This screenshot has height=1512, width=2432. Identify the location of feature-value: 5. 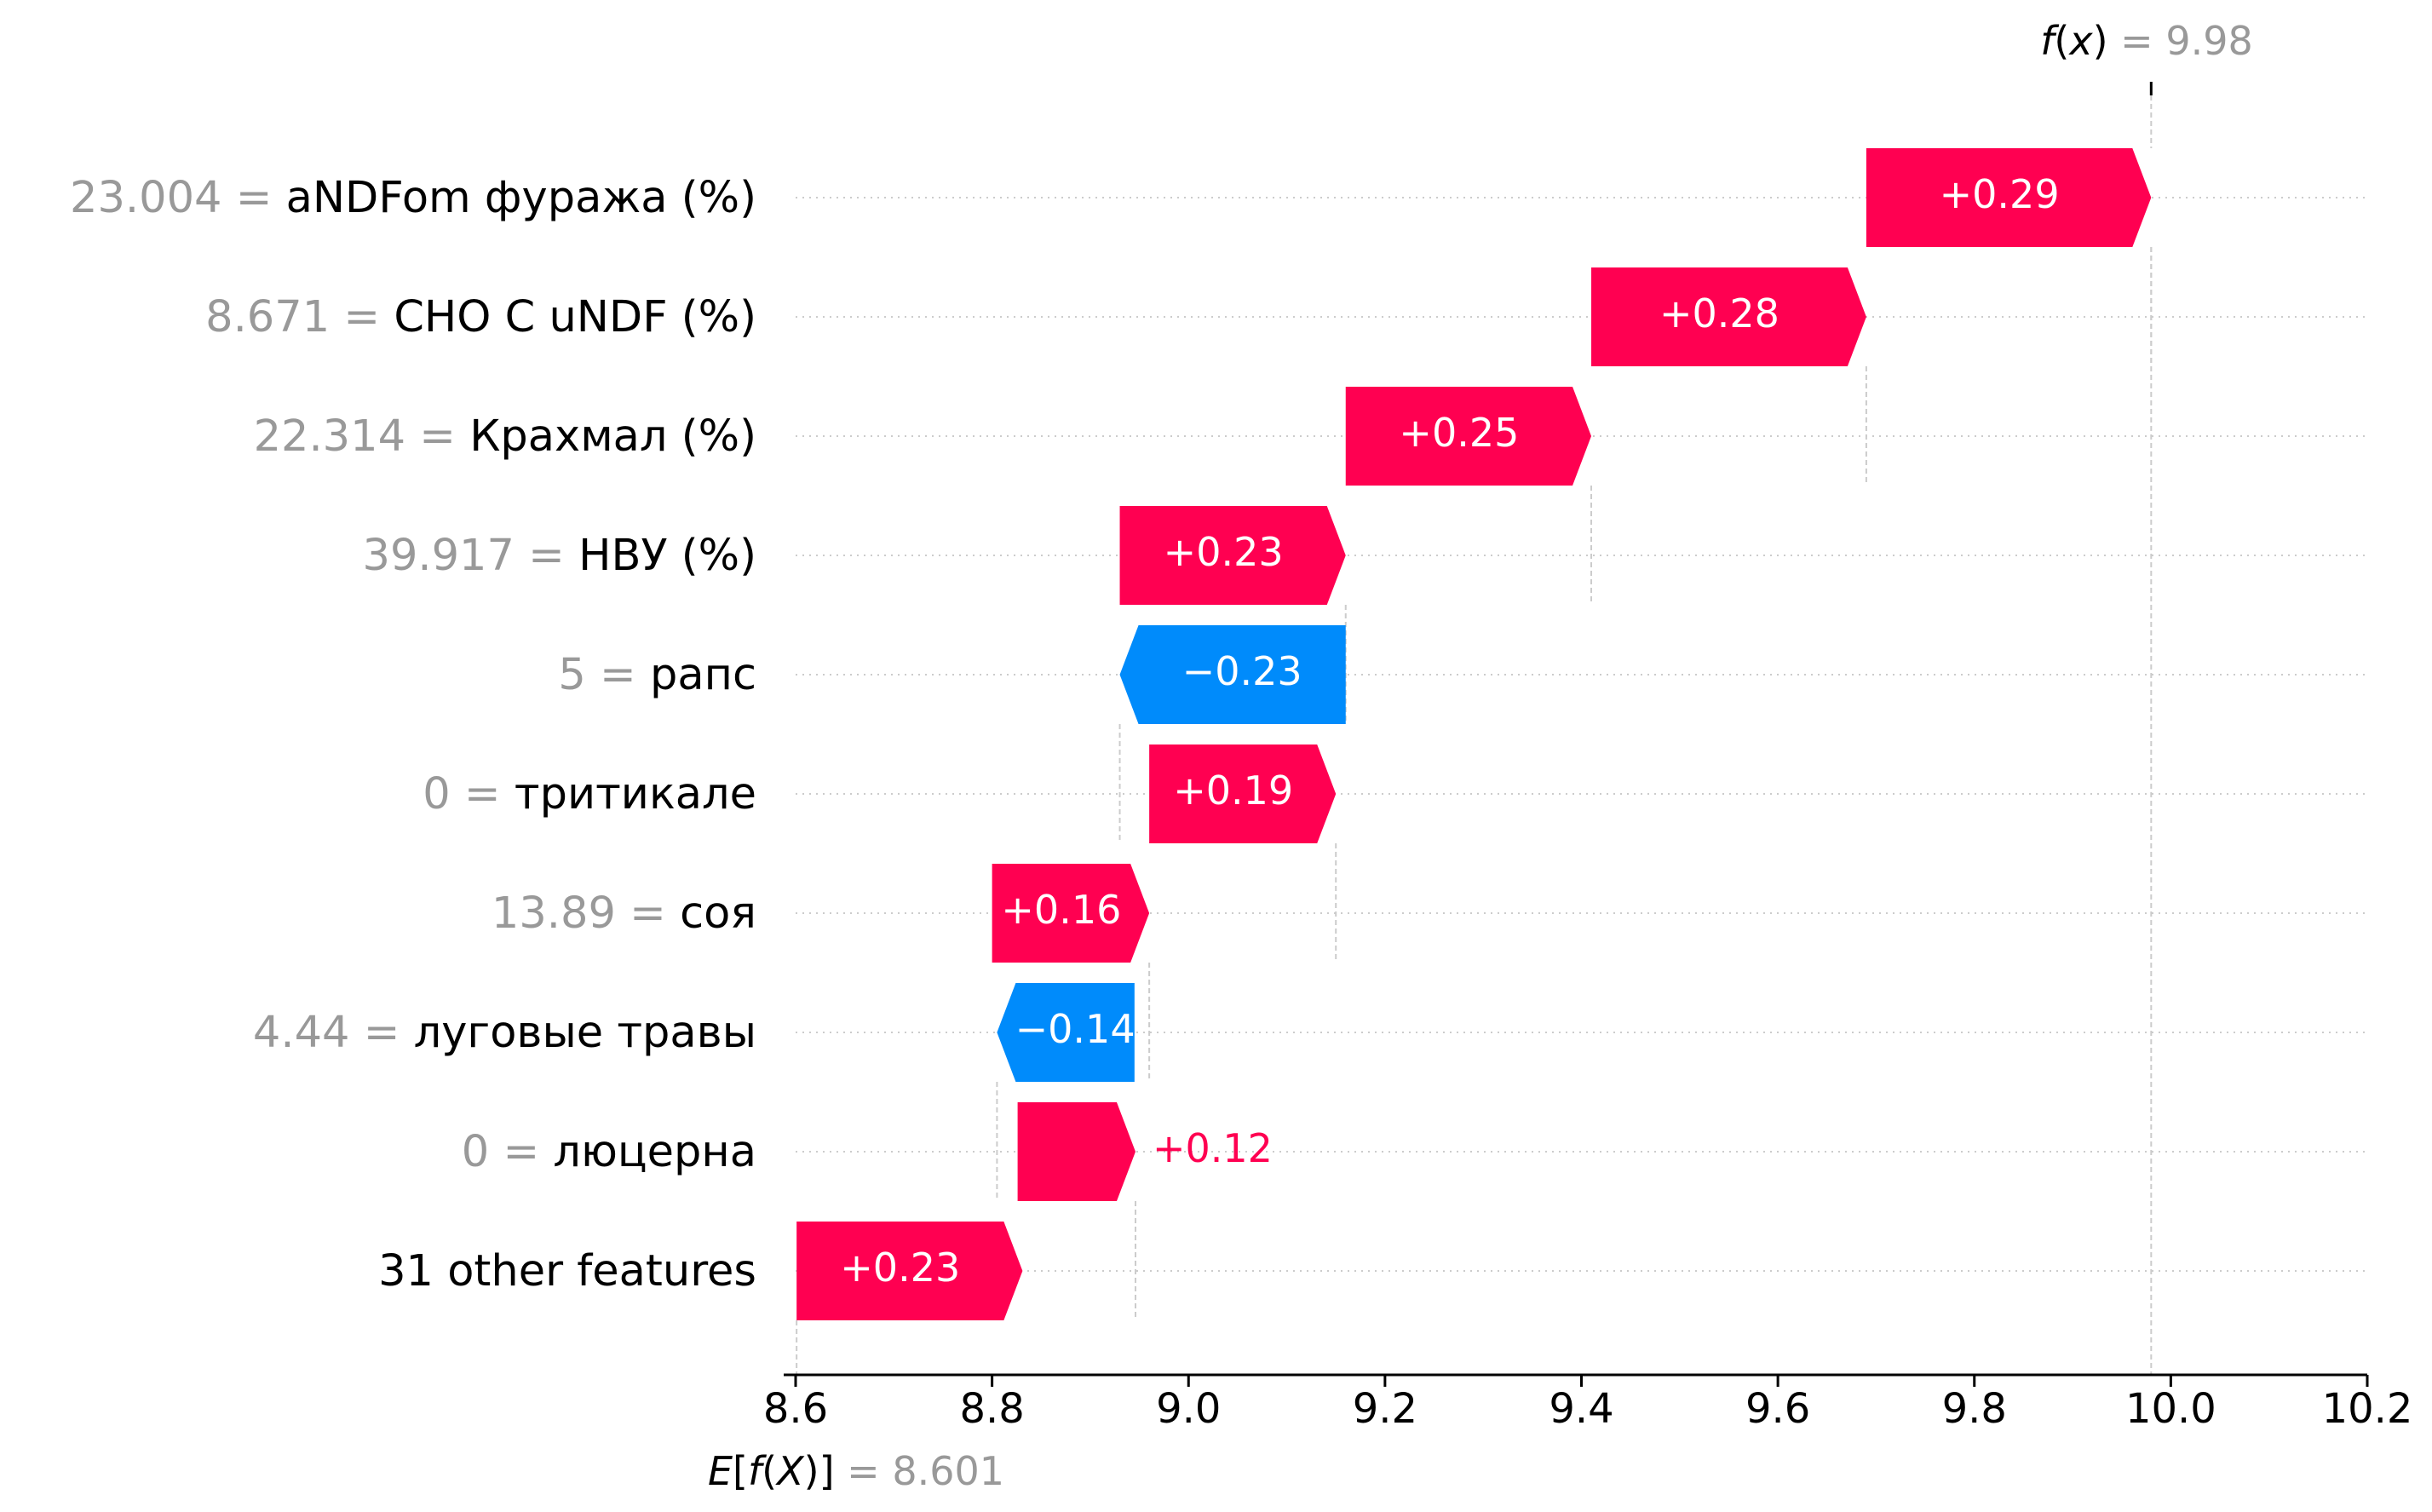
(571, 675).